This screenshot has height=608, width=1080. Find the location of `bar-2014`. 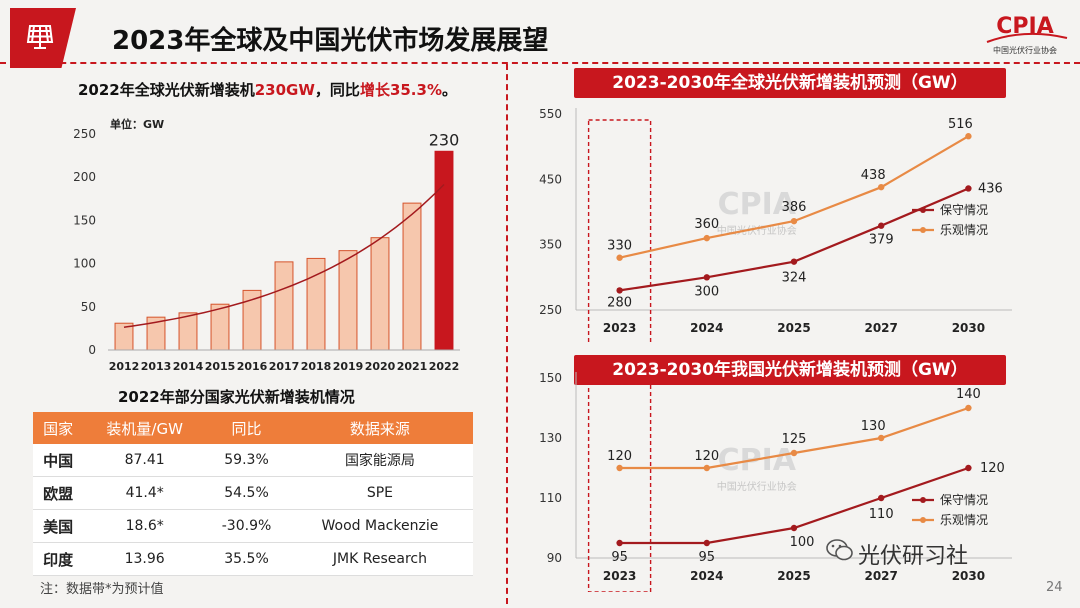

bar-2014 is located at coordinates (188, 331).